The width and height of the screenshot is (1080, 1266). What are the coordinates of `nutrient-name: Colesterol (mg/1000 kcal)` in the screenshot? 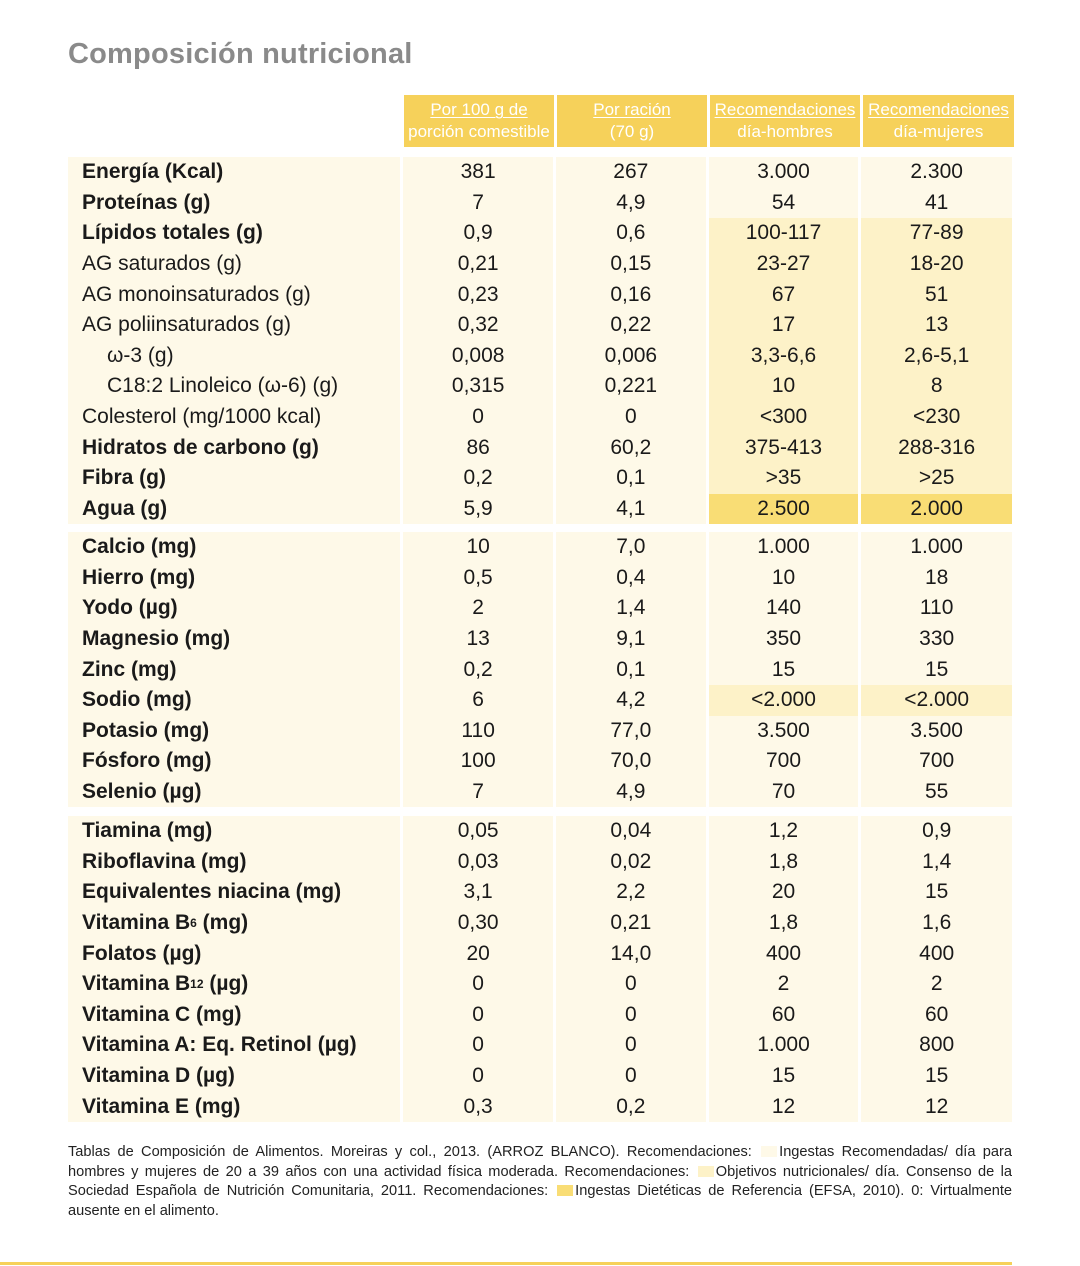 It's located at (202, 417).